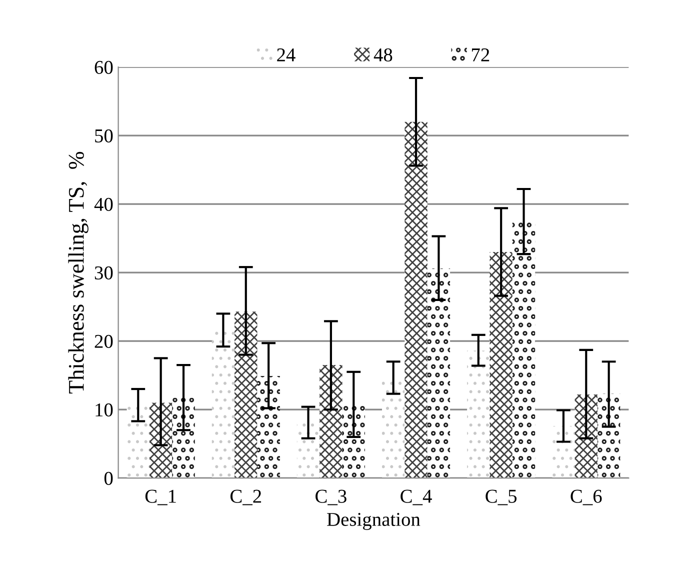 Image resolution: width=676 pixels, height=583 pixels. What do you see at coordinates (383, 55) in the screenshot?
I see `legend-label: 48` at bounding box center [383, 55].